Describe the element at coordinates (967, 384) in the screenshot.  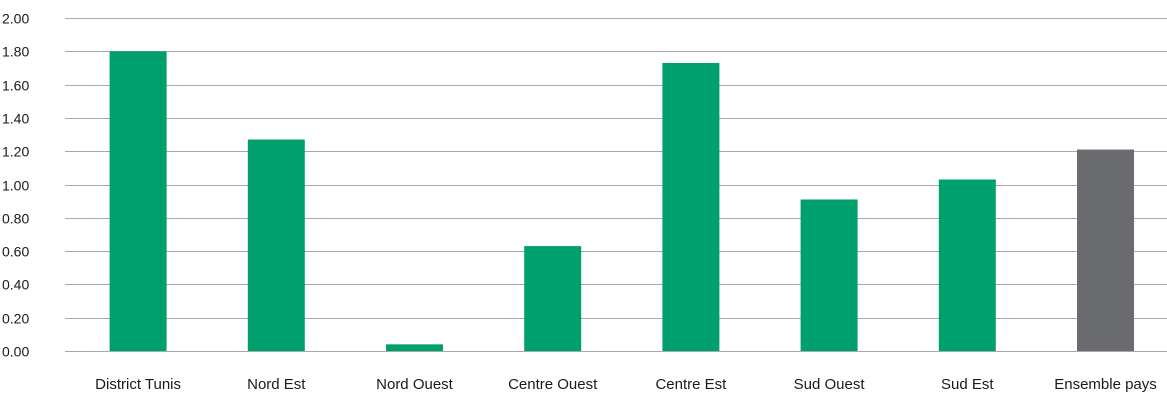
I see `x-category-label: Sud Est` at that location.